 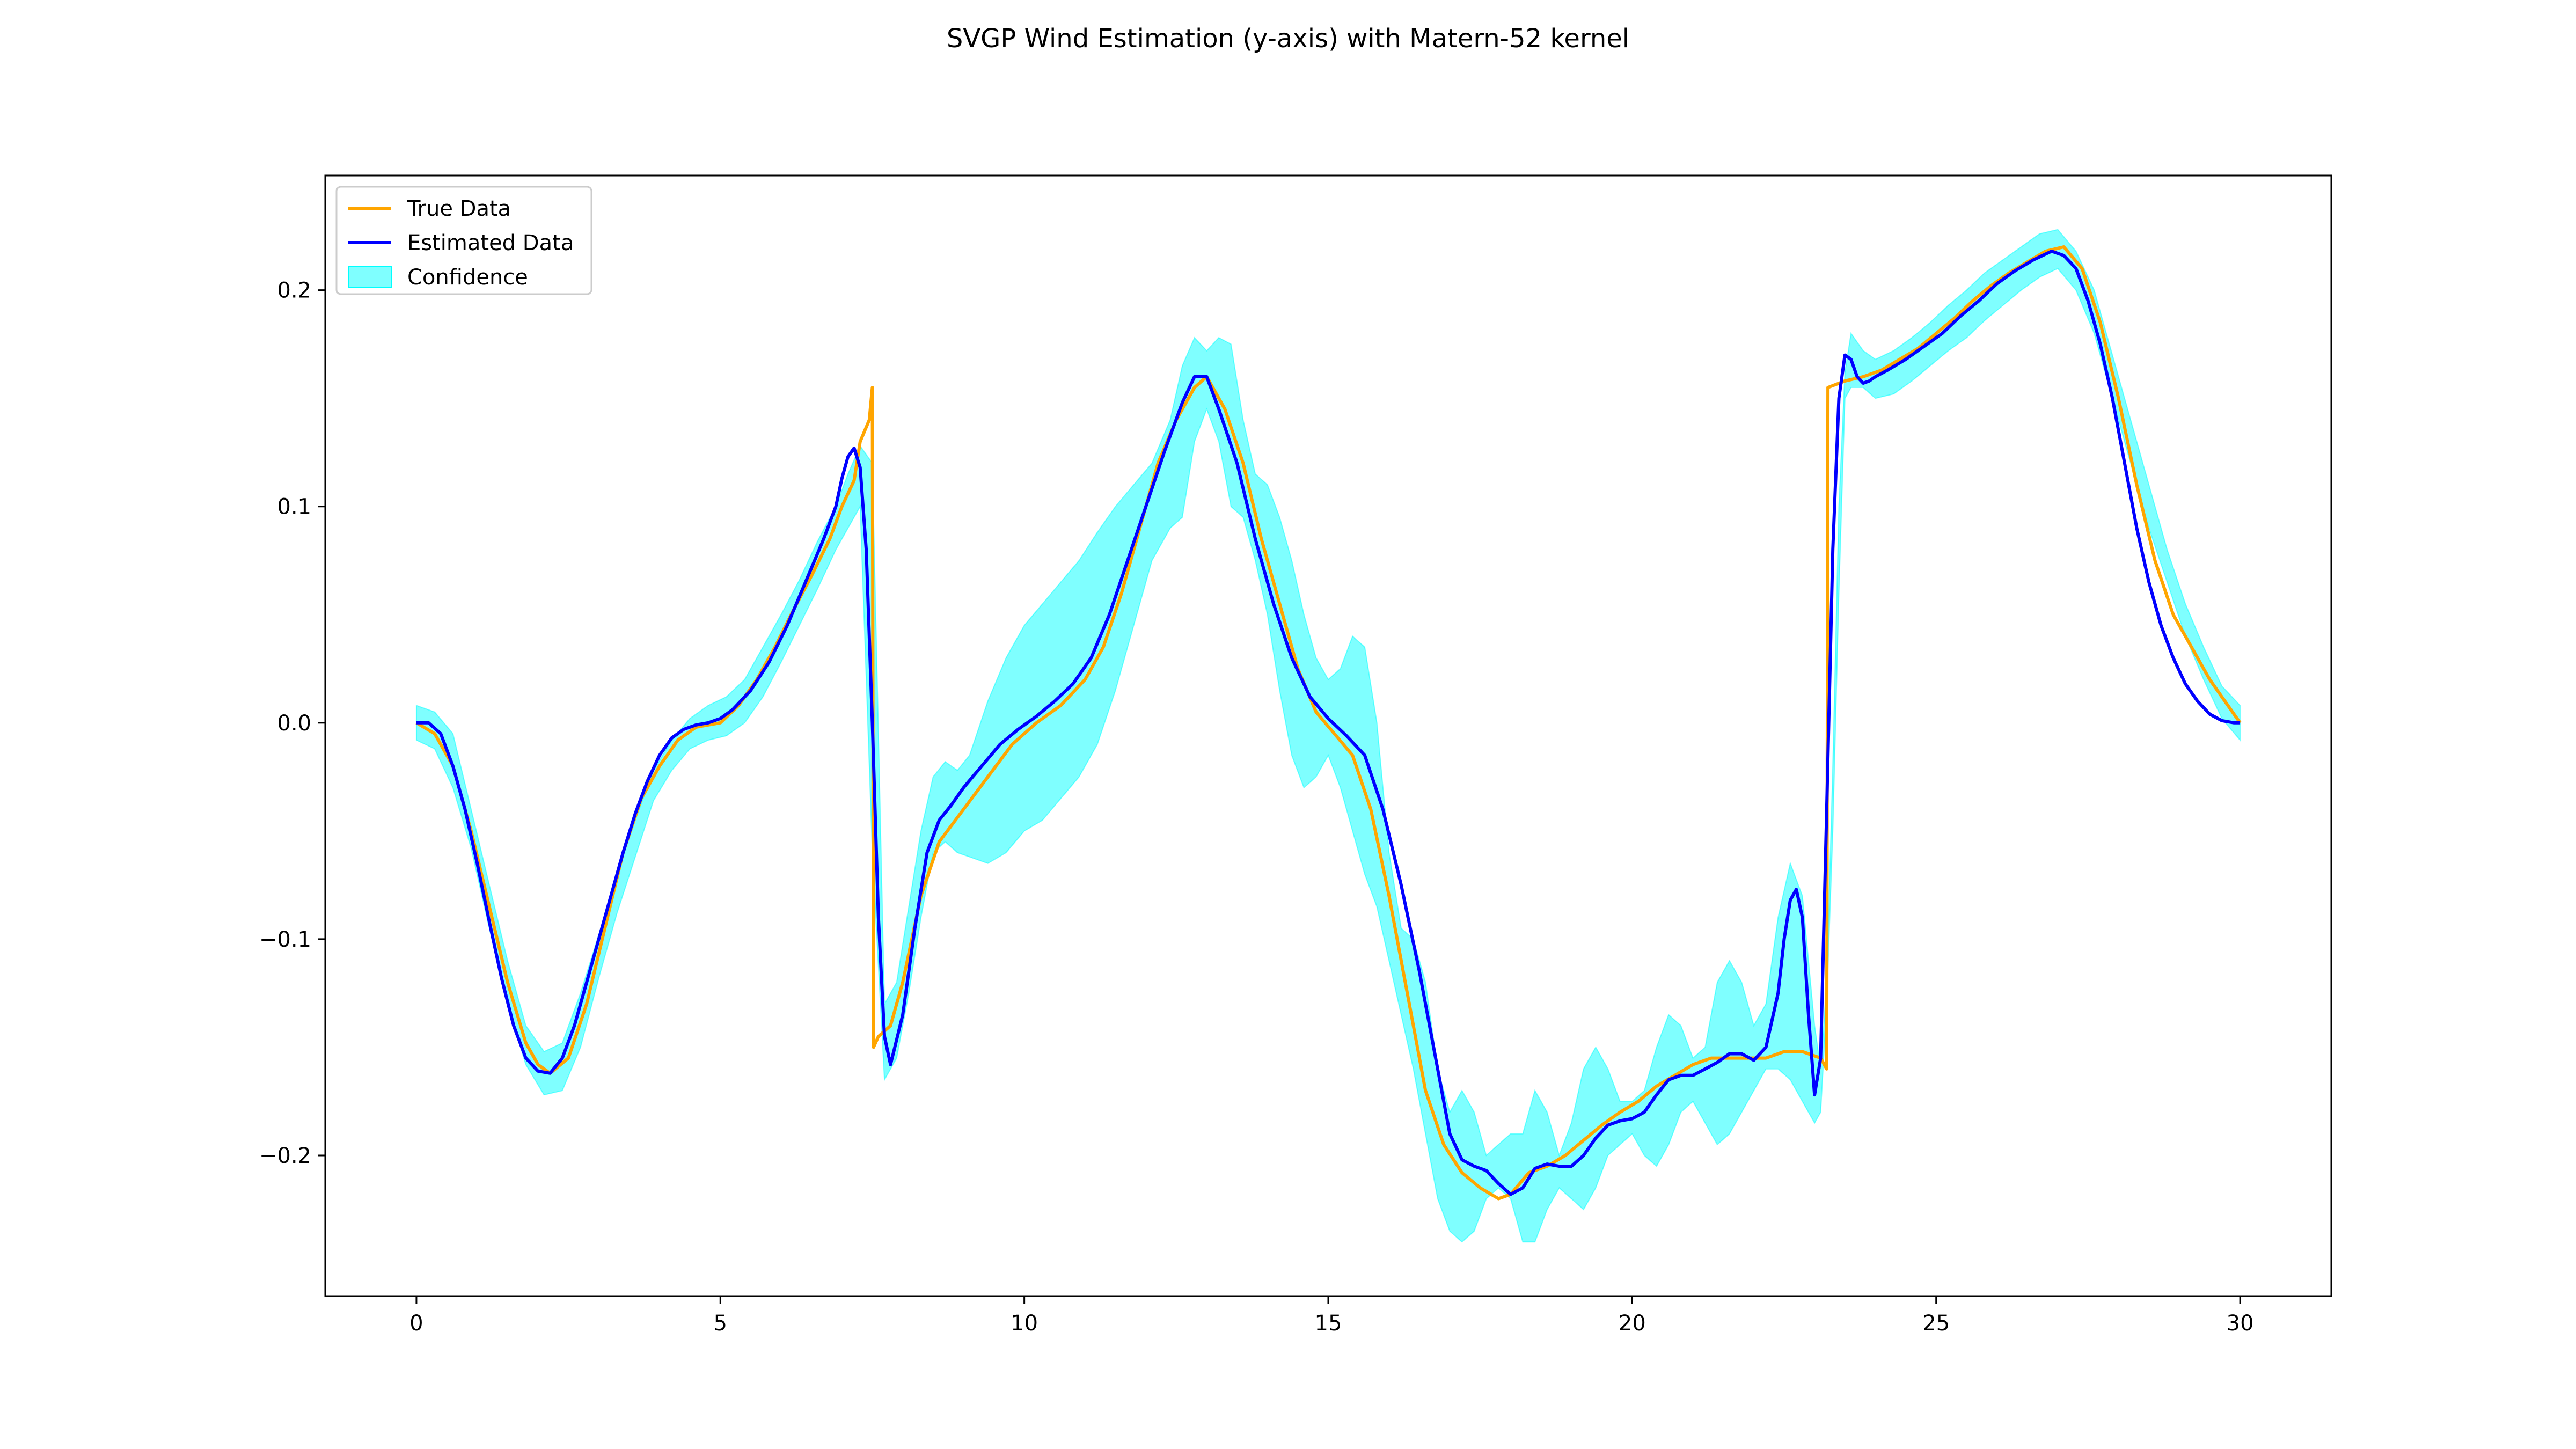 What do you see at coordinates (467, 277) in the screenshot?
I see `legend-label-confidence: Confidence` at bounding box center [467, 277].